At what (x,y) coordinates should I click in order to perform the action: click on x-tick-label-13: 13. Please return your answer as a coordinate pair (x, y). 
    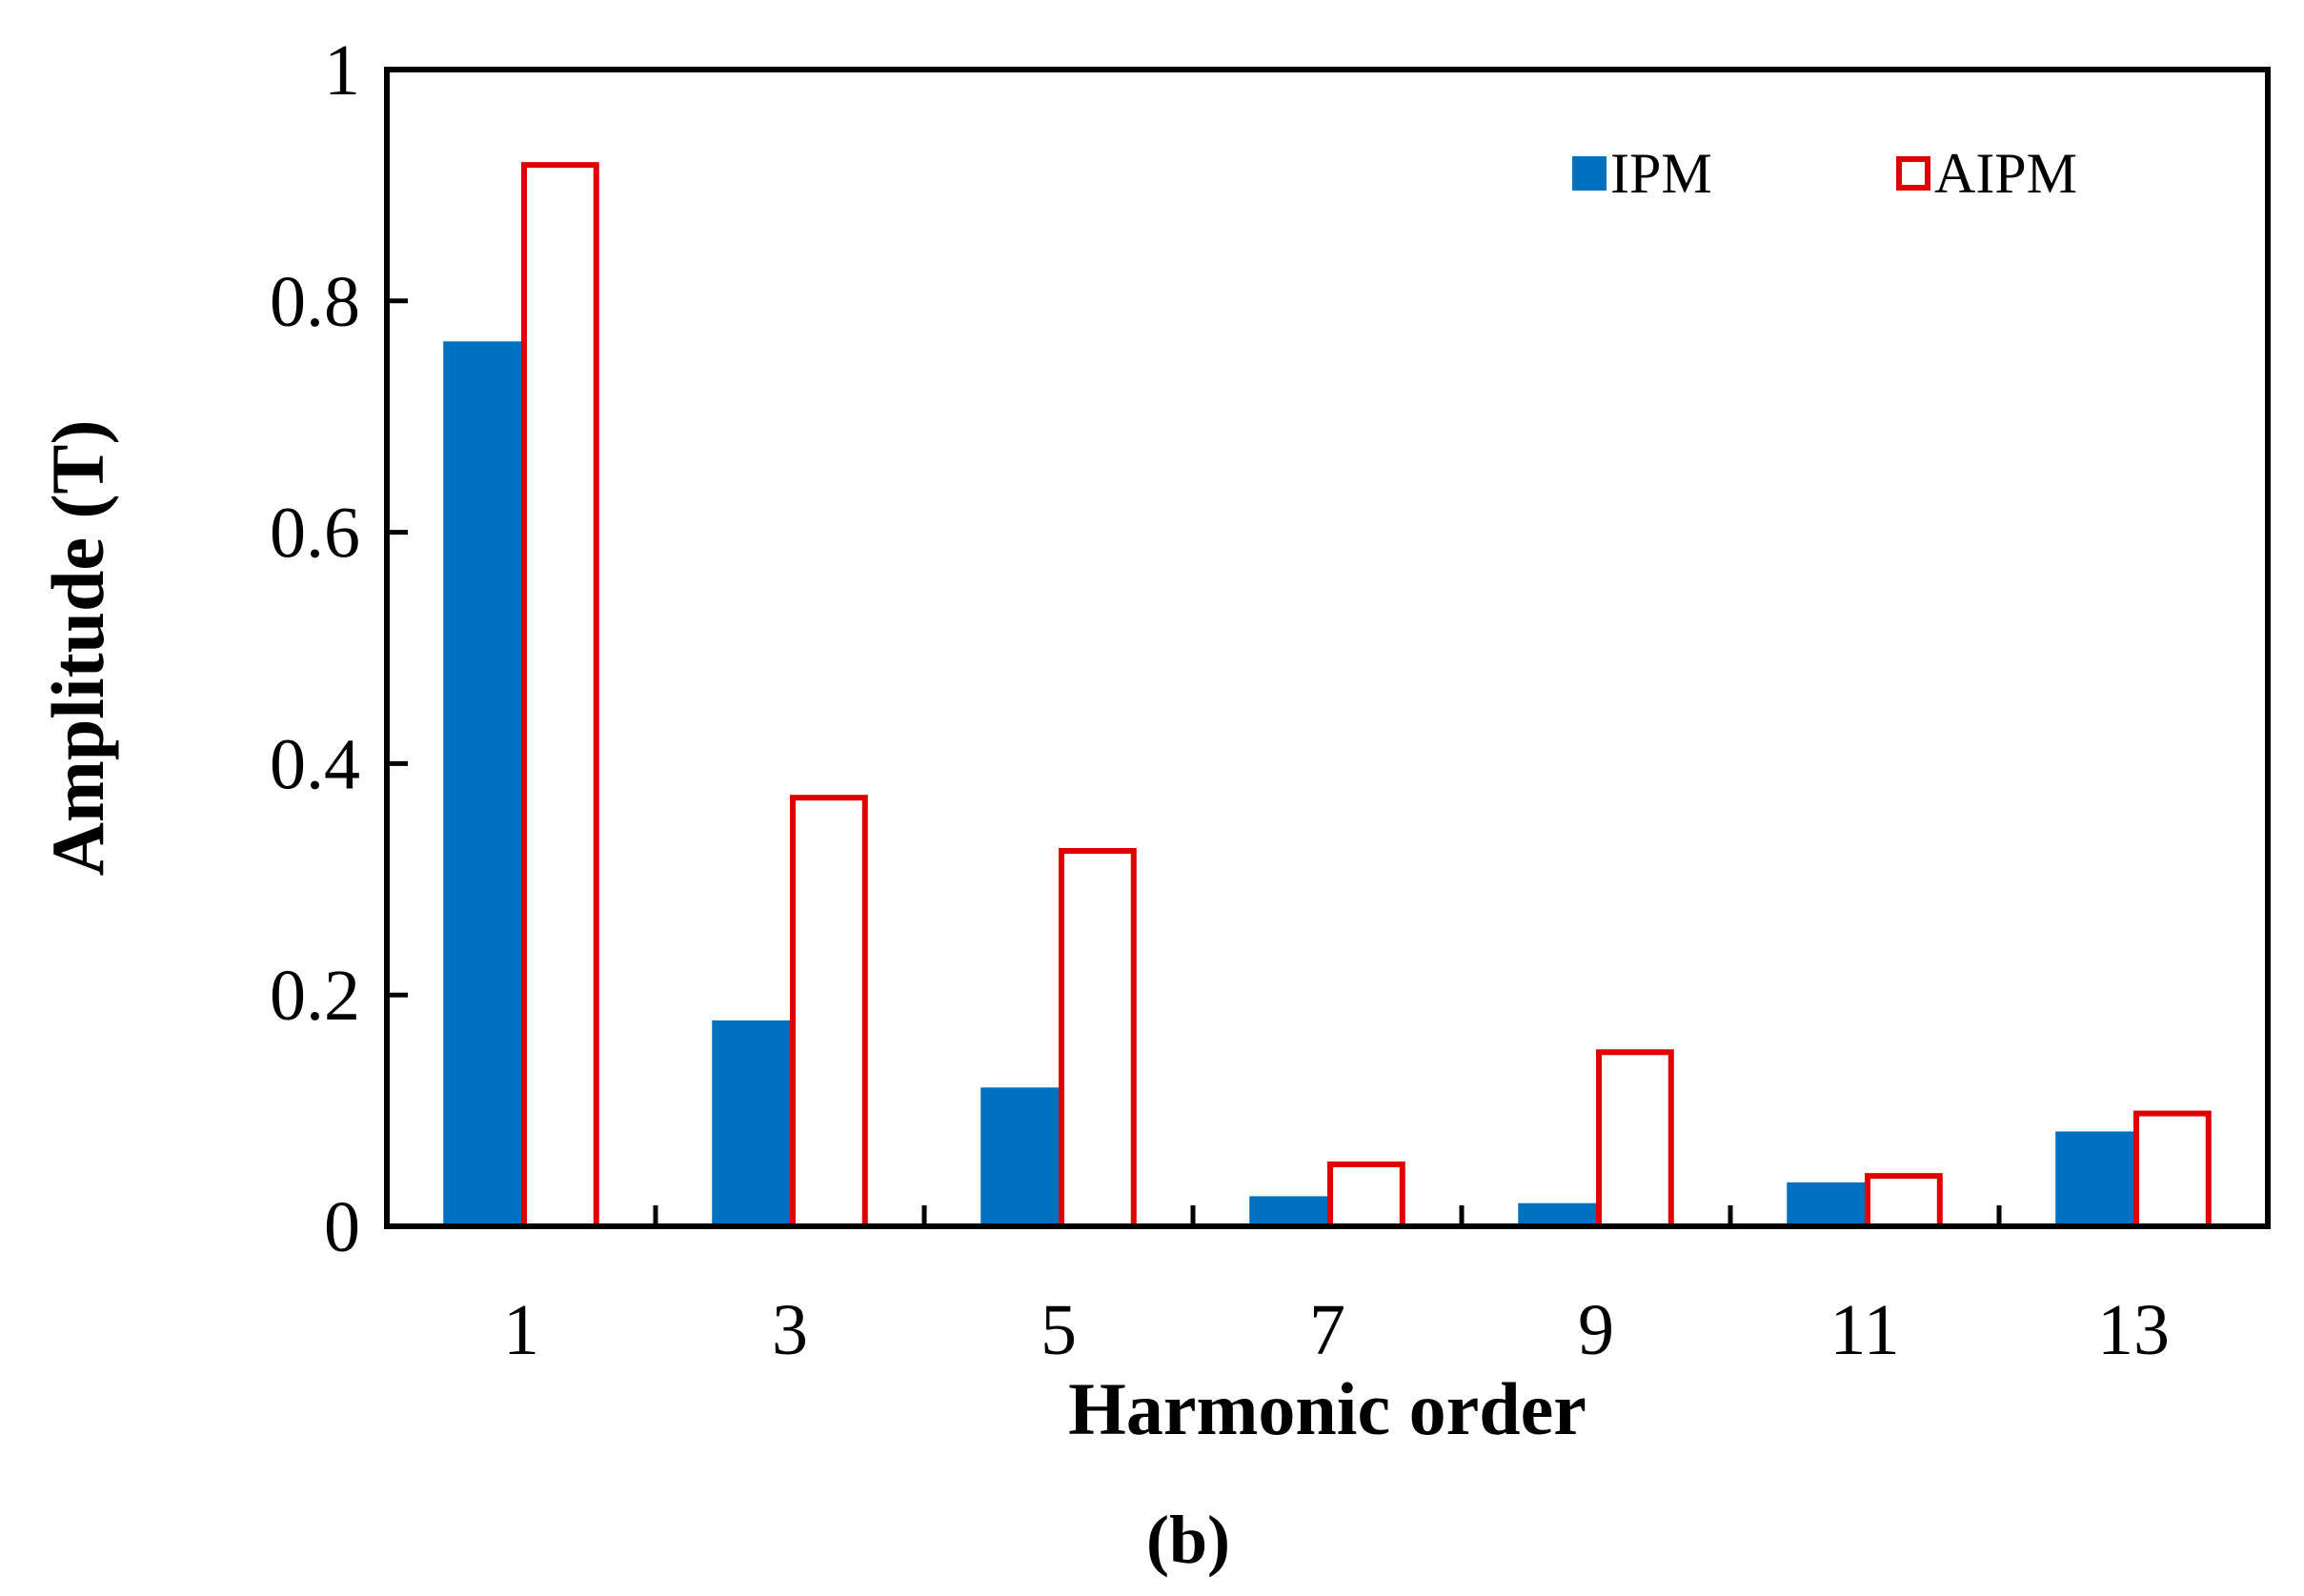
    Looking at the image, I should click on (2133, 1330).